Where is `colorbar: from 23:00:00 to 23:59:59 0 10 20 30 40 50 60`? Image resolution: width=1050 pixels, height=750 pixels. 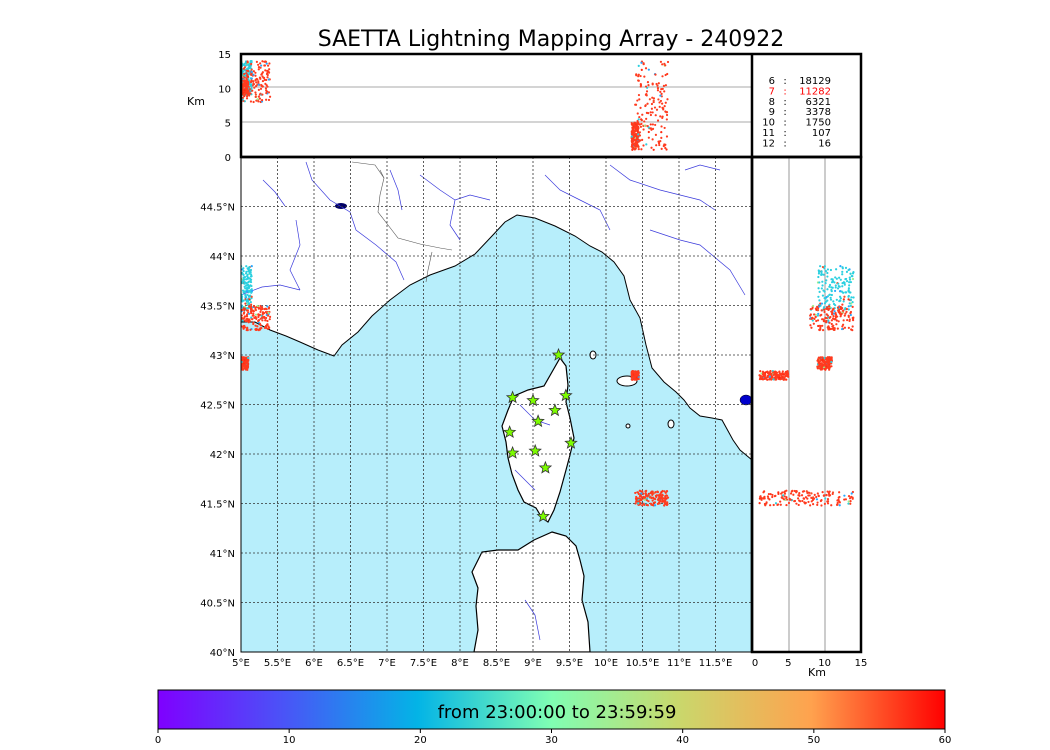 colorbar: from 23:00:00 to 23:59:59 0 10 20 30 40 50 60 is located at coordinates (553, 717).